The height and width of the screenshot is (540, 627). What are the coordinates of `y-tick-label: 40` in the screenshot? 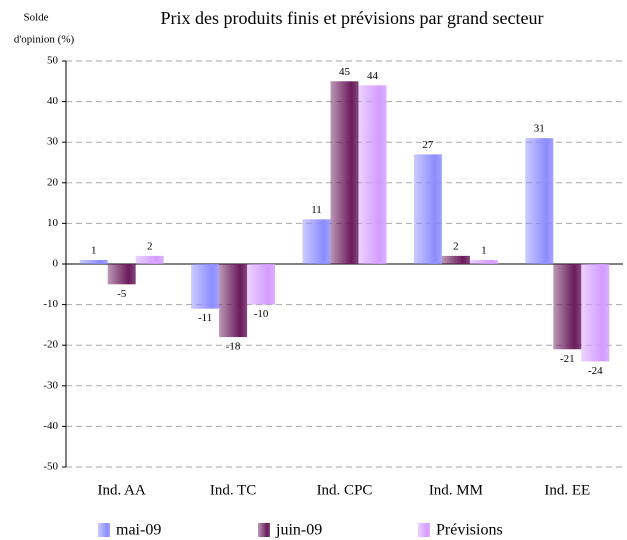 It's located at (53, 101).